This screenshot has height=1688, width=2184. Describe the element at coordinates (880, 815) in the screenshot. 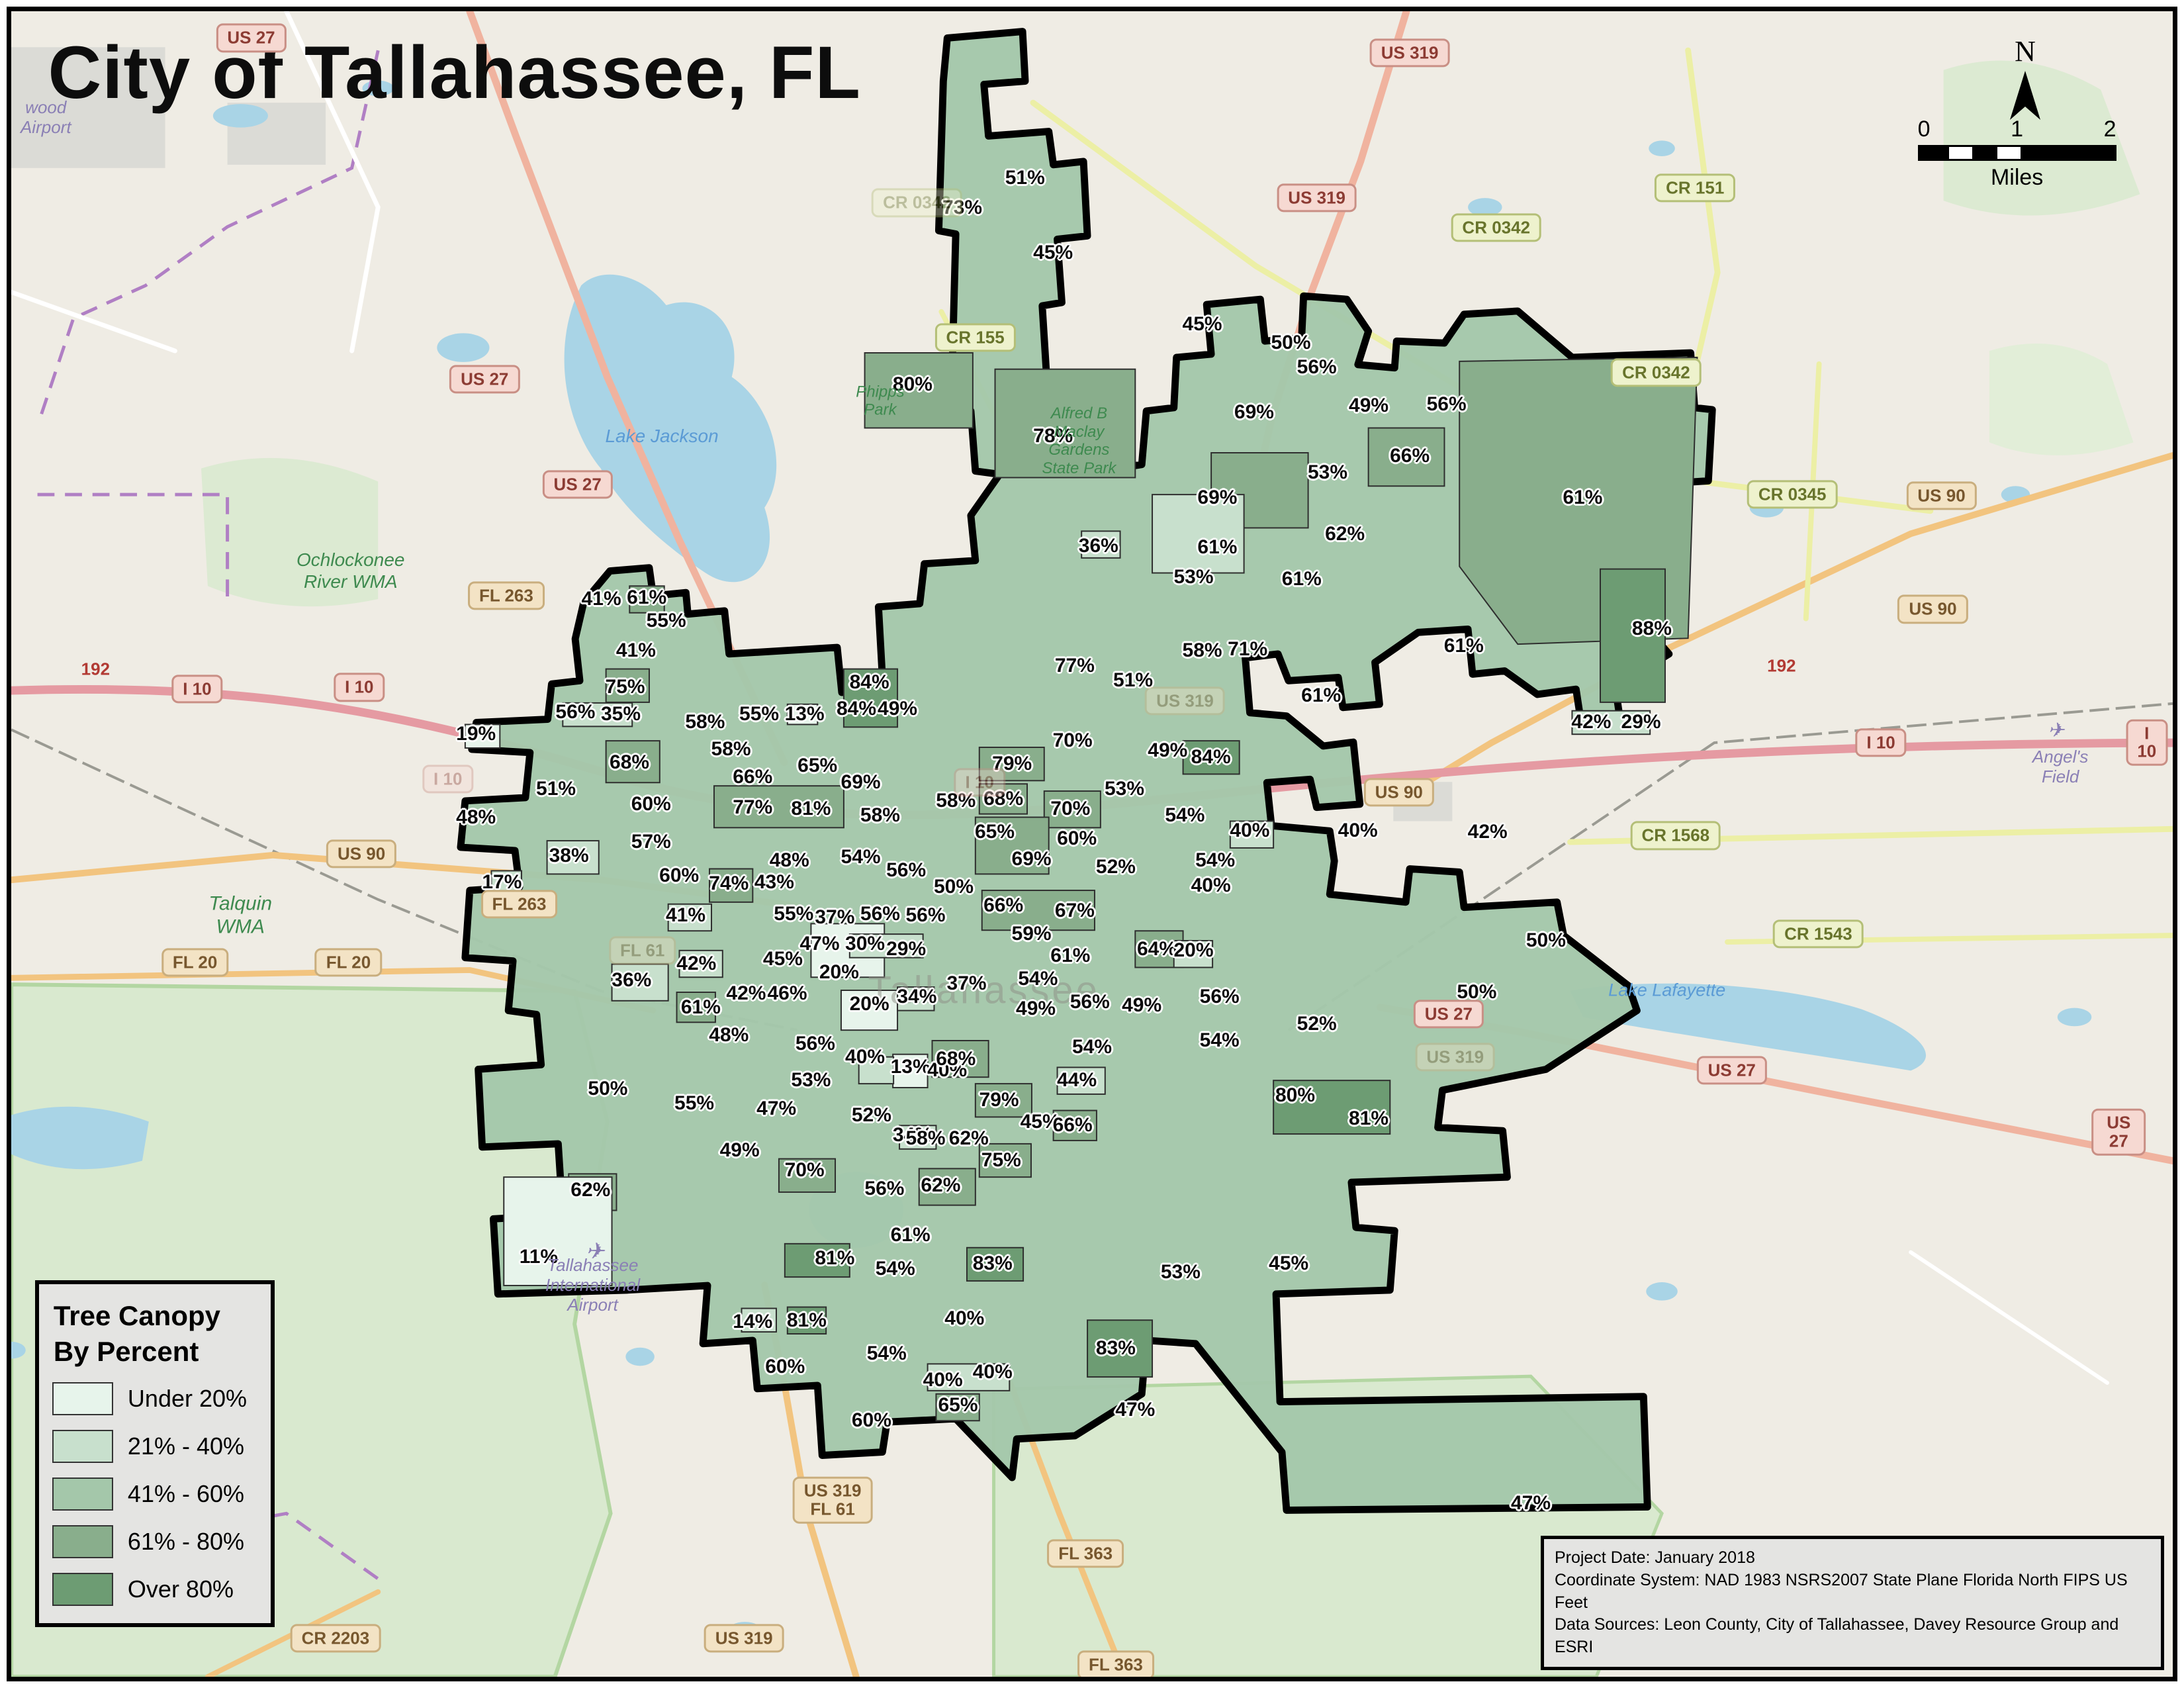

I see `tract-percent-label: 58%` at that location.